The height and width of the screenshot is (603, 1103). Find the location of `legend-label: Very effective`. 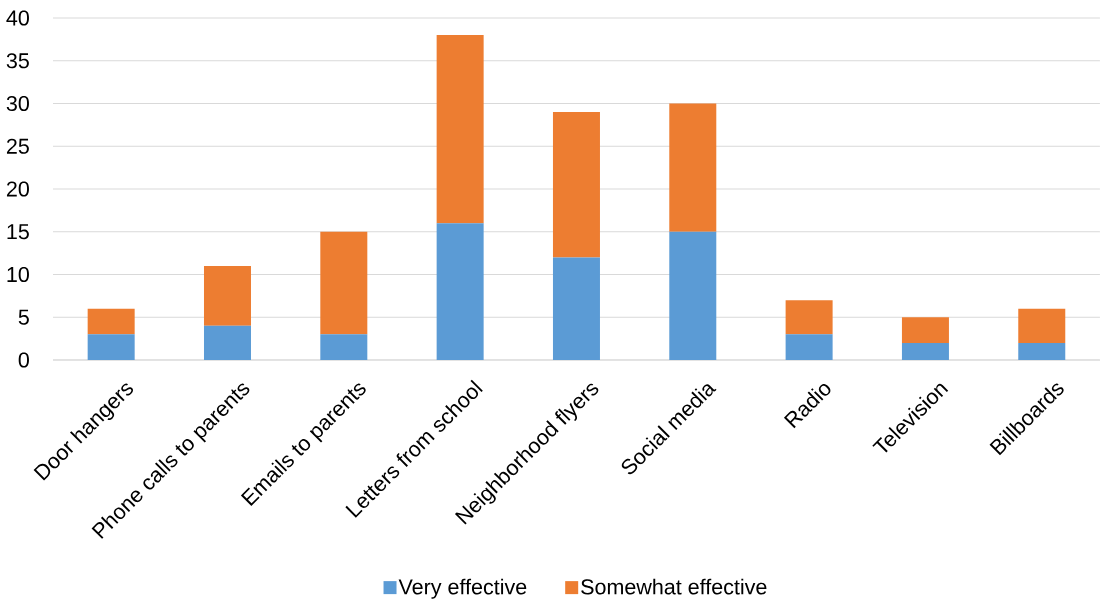

legend-label: Very effective is located at coordinates (462, 588).